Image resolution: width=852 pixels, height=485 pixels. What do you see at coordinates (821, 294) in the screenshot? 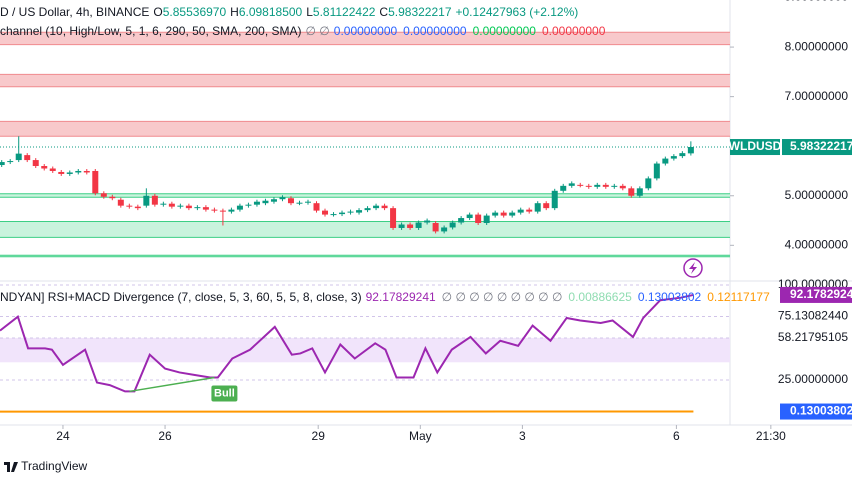
I see `value-badge-text: 92.17829241` at bounding box center [821, 294].